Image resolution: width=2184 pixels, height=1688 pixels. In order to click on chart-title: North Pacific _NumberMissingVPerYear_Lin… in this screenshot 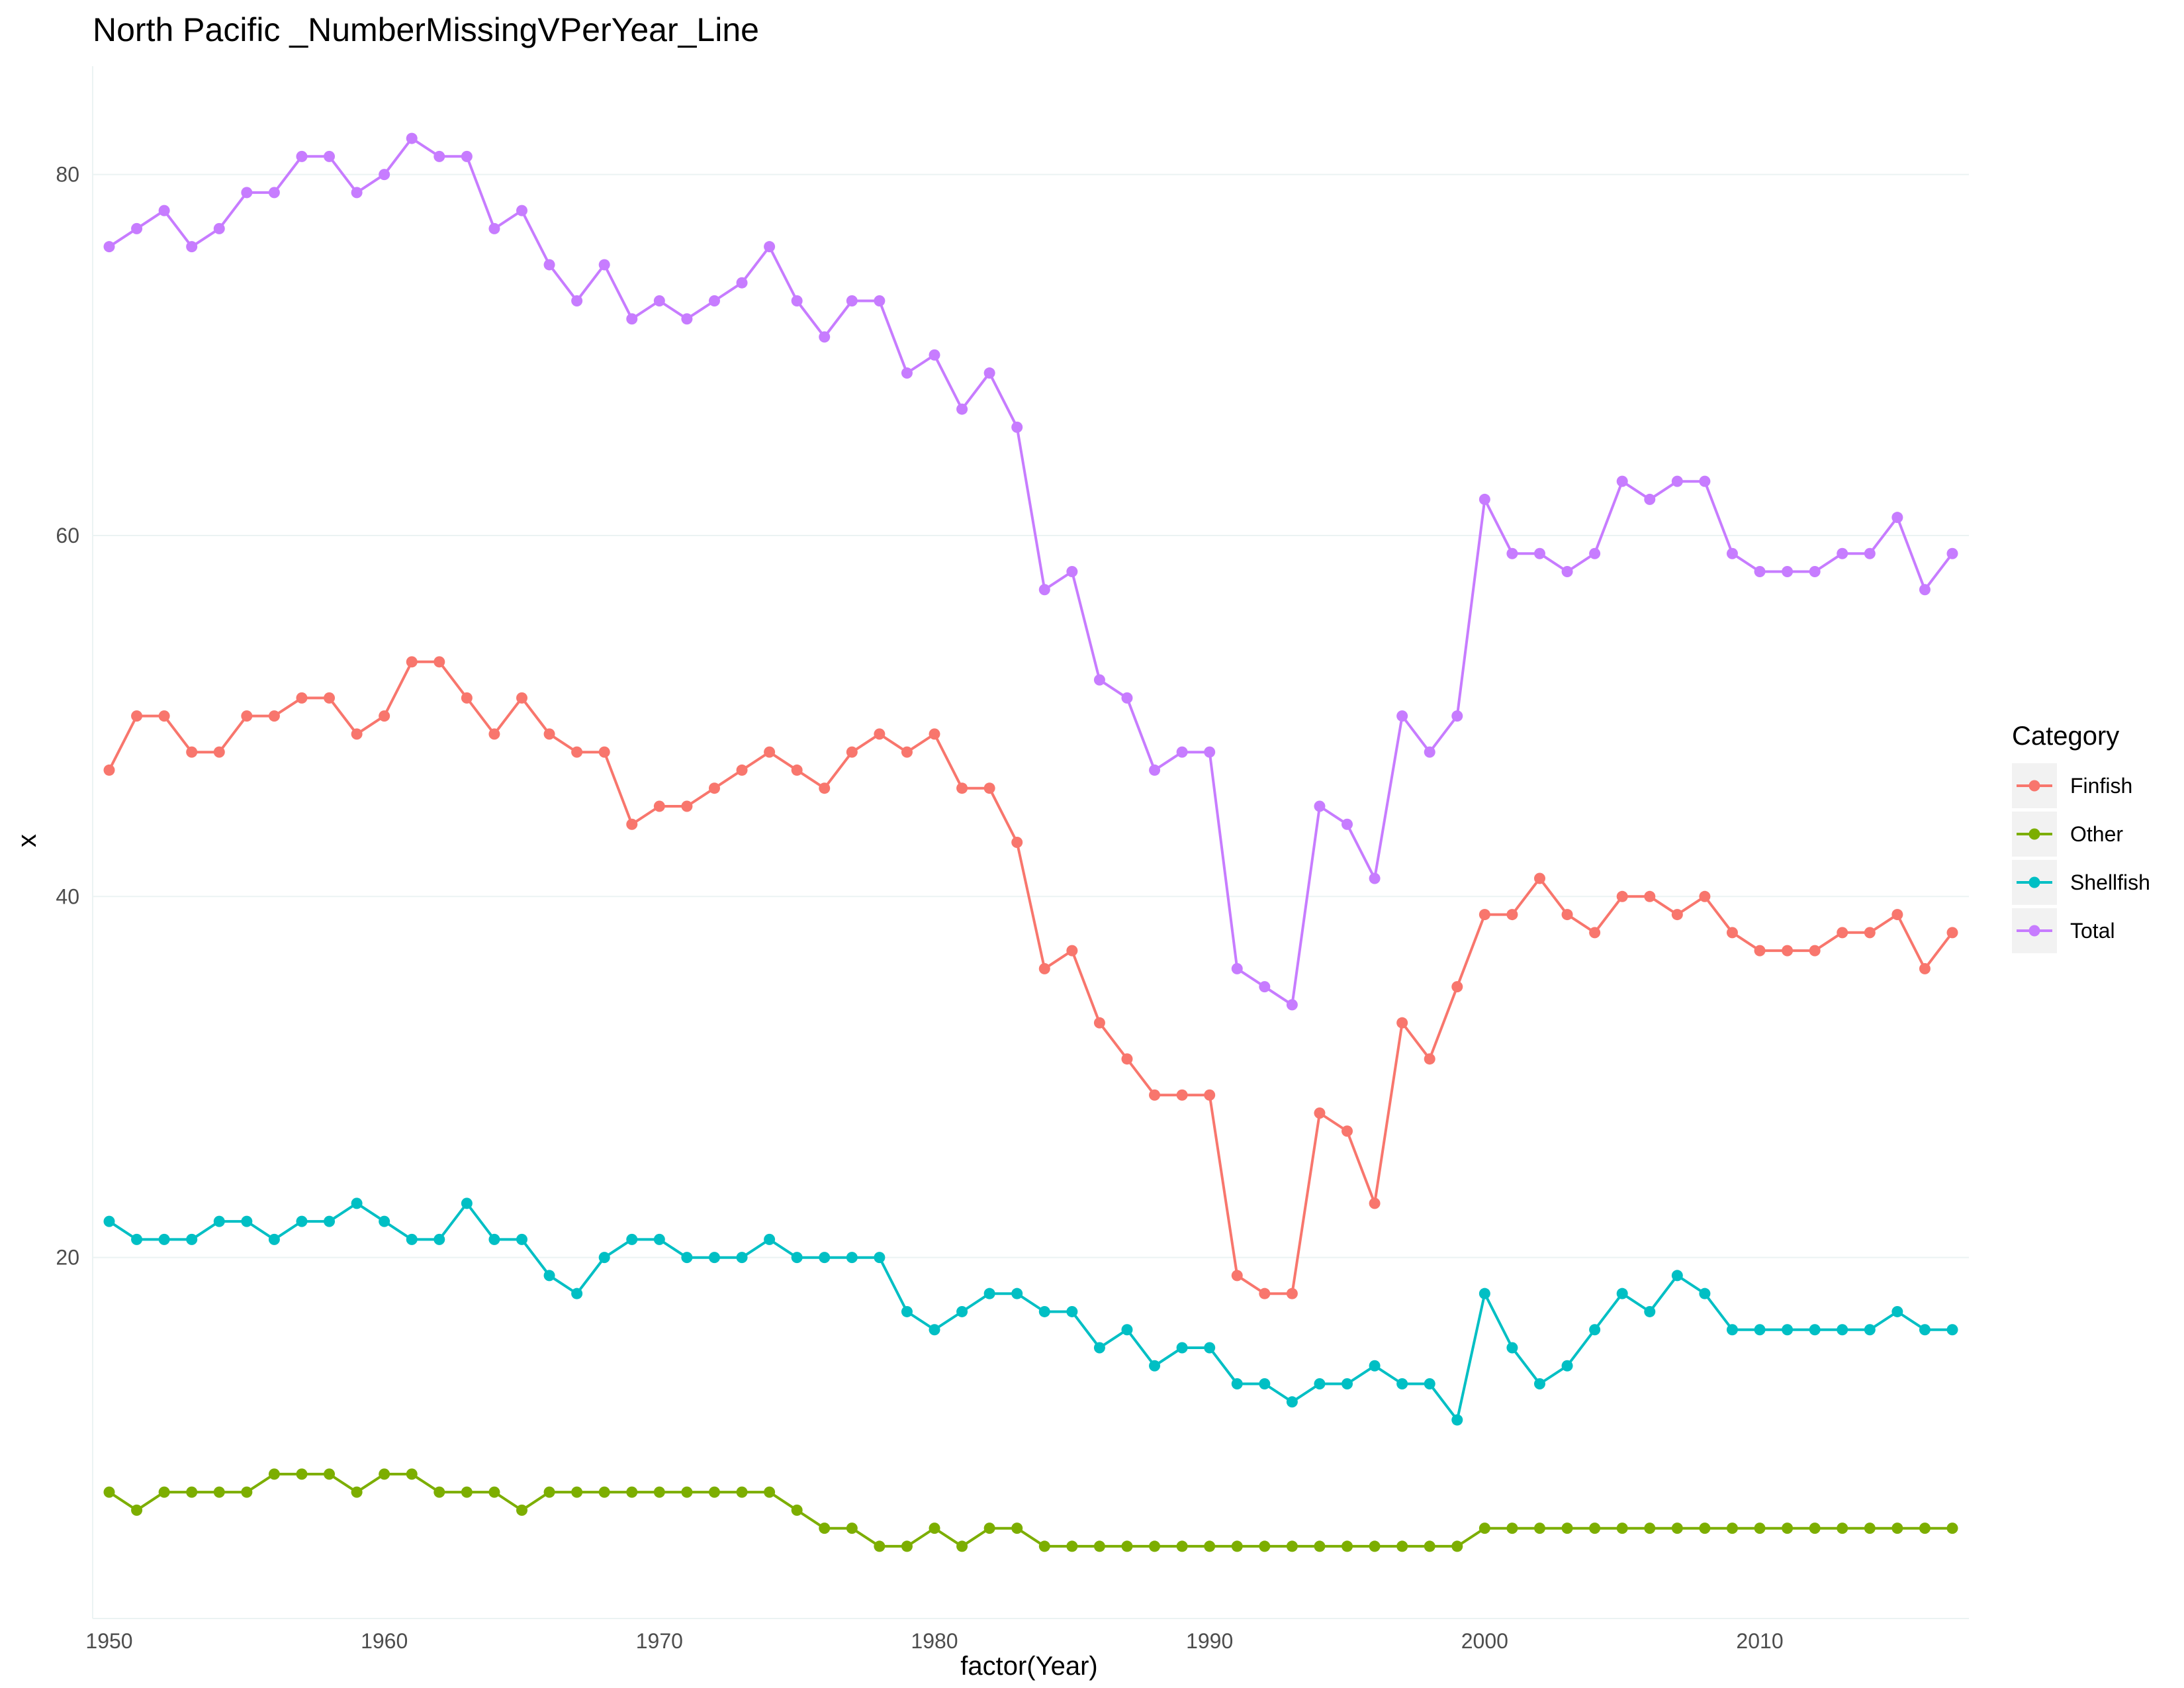, I will do `click(426, 29)`.